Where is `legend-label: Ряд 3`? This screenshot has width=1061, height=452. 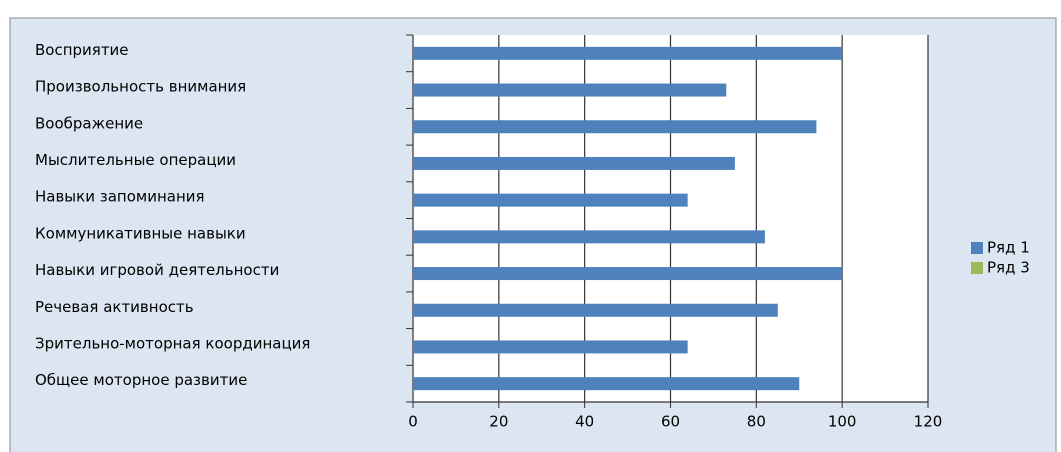 legend-label: Ряд 3 is located at coordinates (1008, 268).